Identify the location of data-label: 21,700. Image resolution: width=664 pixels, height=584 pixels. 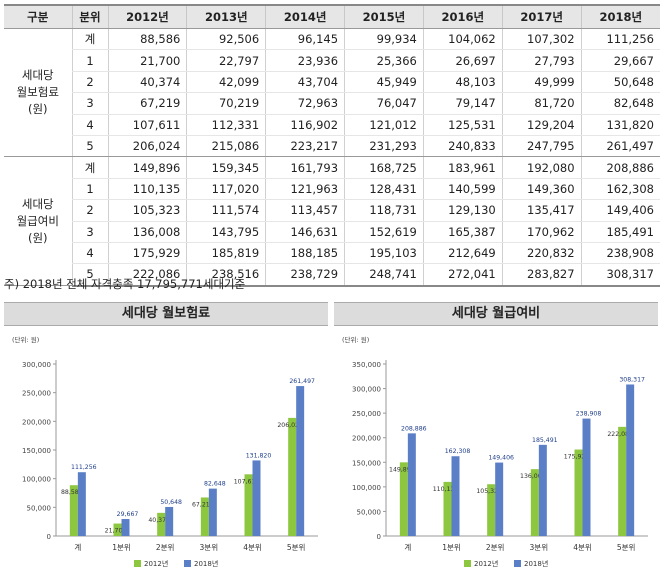
(116, 531).